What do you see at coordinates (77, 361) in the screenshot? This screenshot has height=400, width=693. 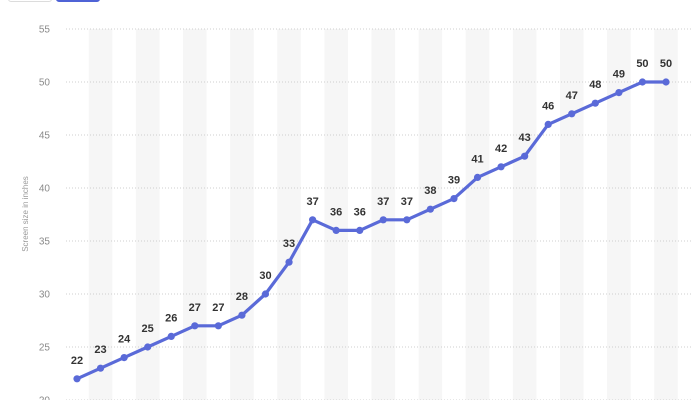 I see `data-label: 22` at bounding box center [77, 361].